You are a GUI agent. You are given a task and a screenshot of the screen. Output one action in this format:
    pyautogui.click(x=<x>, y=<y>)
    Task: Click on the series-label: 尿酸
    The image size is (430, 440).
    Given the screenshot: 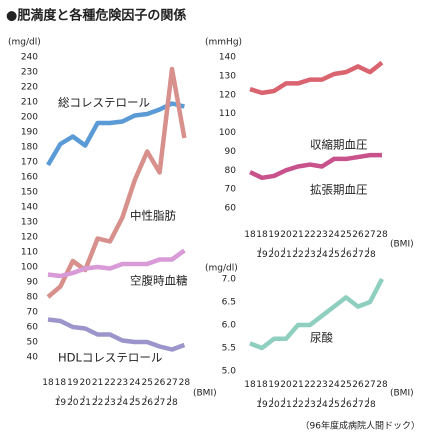 What is the action you would take?
    pyautogui.click(x=321, y=338)
    